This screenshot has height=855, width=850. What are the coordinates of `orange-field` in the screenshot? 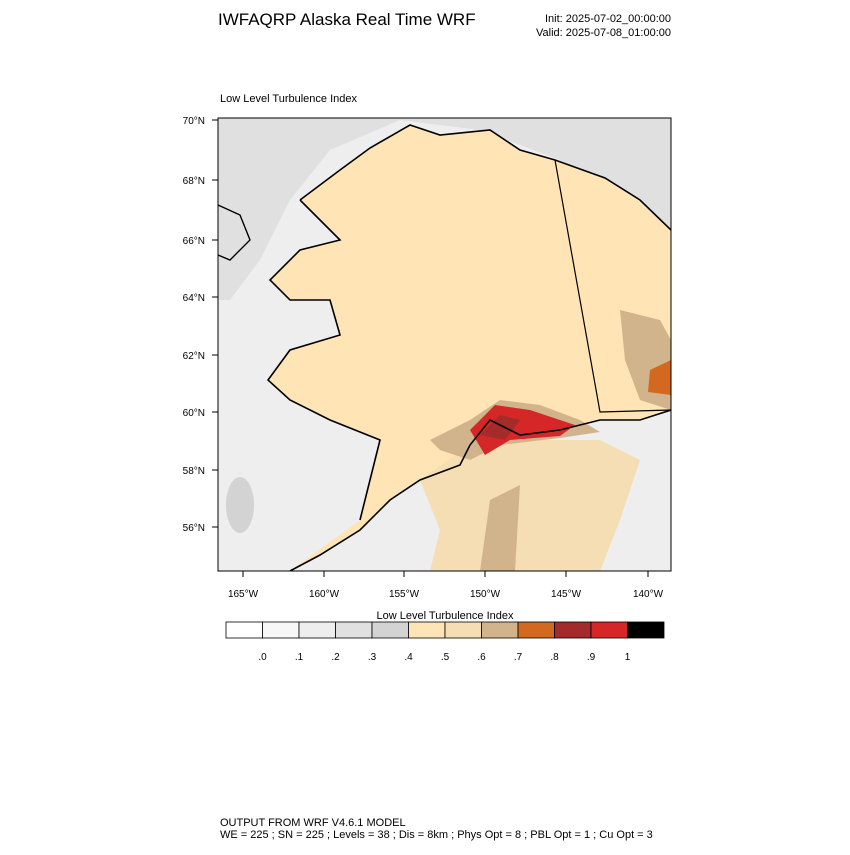 It's located at (659, 377).